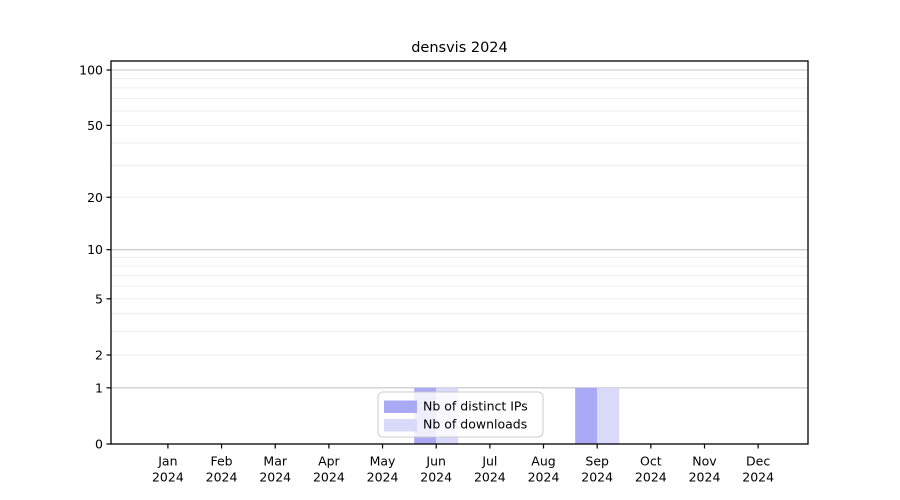 Image resolution: width=900 pixels, height=500 pixels. Describe the element at coordinates (597, 461) in the screenshot. I see `x-tick-label-month: Sep` at that location.